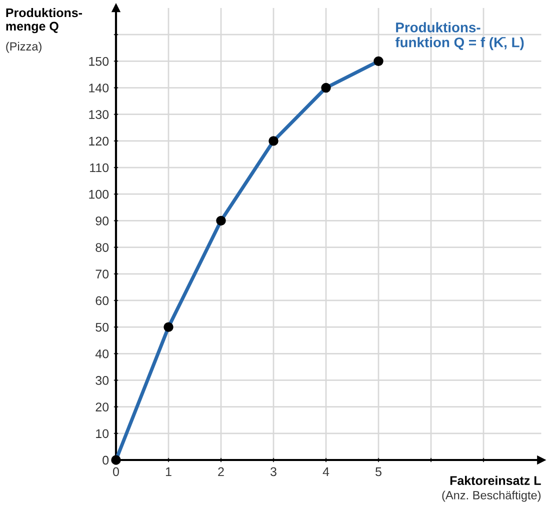 The width and height of the screenshot is (549, 508). Describe the element at coordinates (44, 21) in the screenshot. I see `y-axis-title: Produktions- menge Q` at that location.